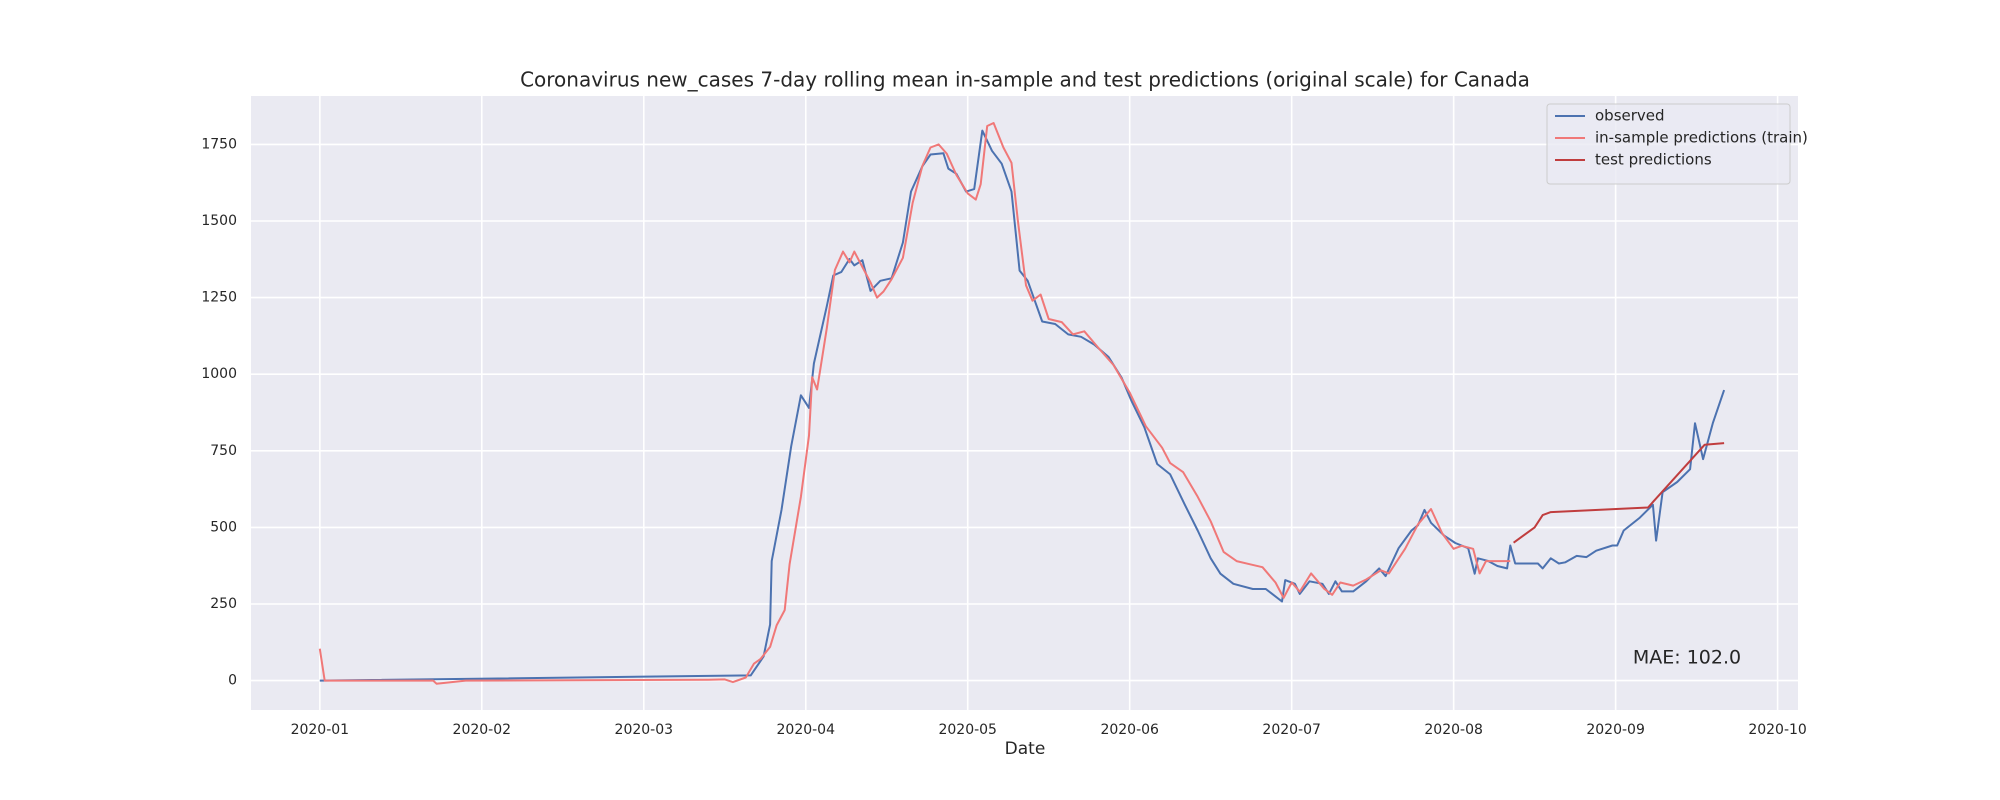  Describe the element at coordinates (1291, 730) in the screenshot. I see `x-tick-label: 2020-07` at that location.